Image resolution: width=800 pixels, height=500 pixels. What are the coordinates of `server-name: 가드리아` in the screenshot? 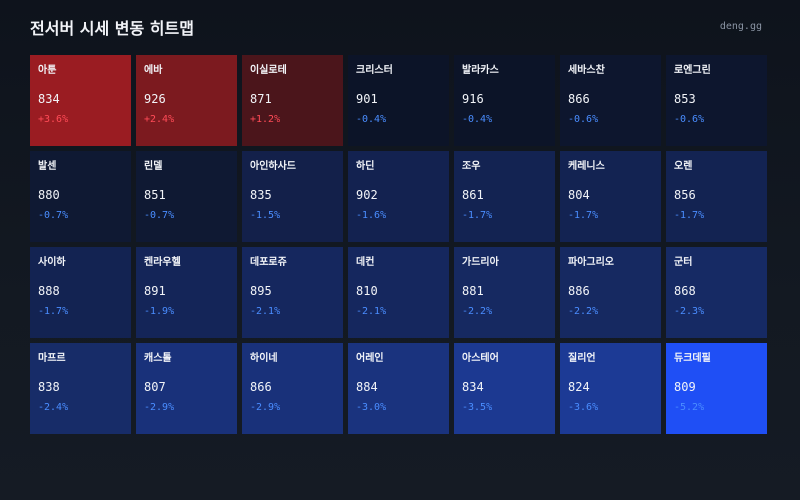 It's located at (480, 262).